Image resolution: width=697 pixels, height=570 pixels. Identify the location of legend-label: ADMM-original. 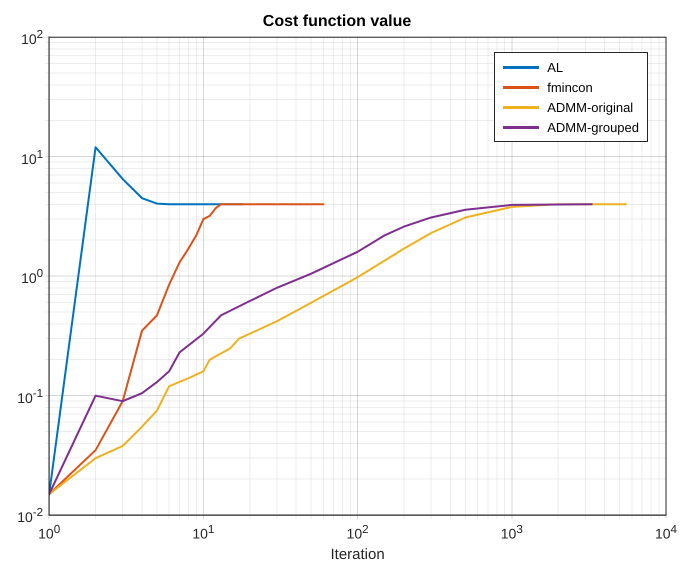
(590, 107).